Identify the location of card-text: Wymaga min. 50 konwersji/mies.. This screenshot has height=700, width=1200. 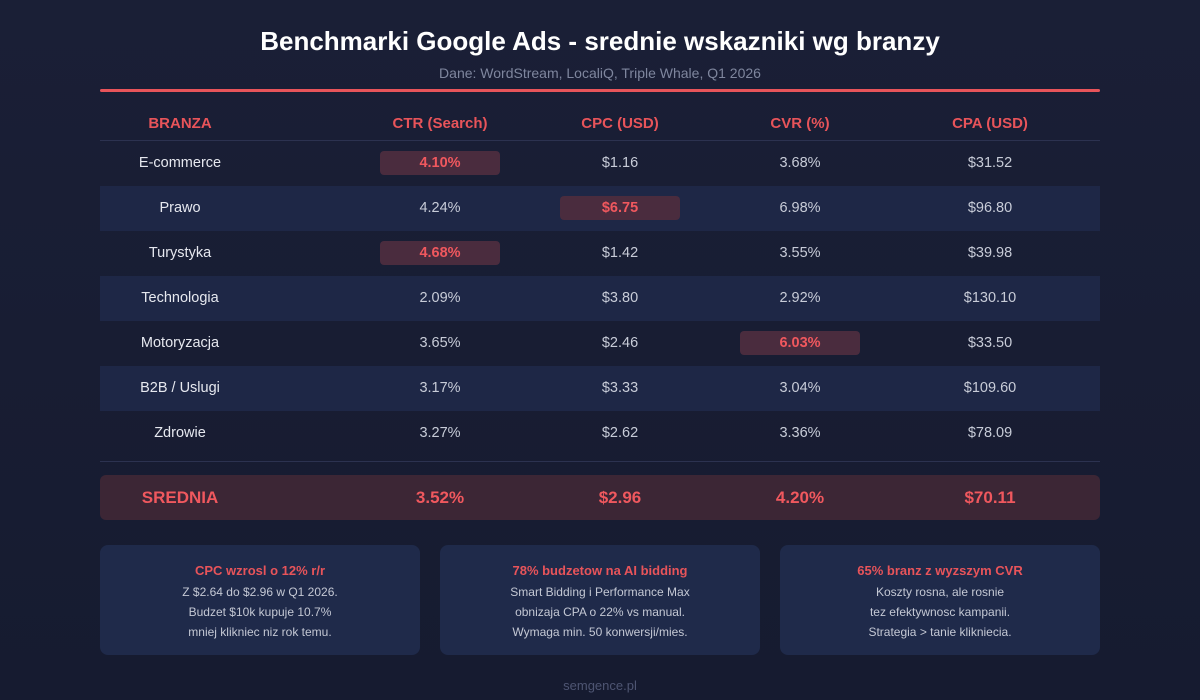
(600, 632).